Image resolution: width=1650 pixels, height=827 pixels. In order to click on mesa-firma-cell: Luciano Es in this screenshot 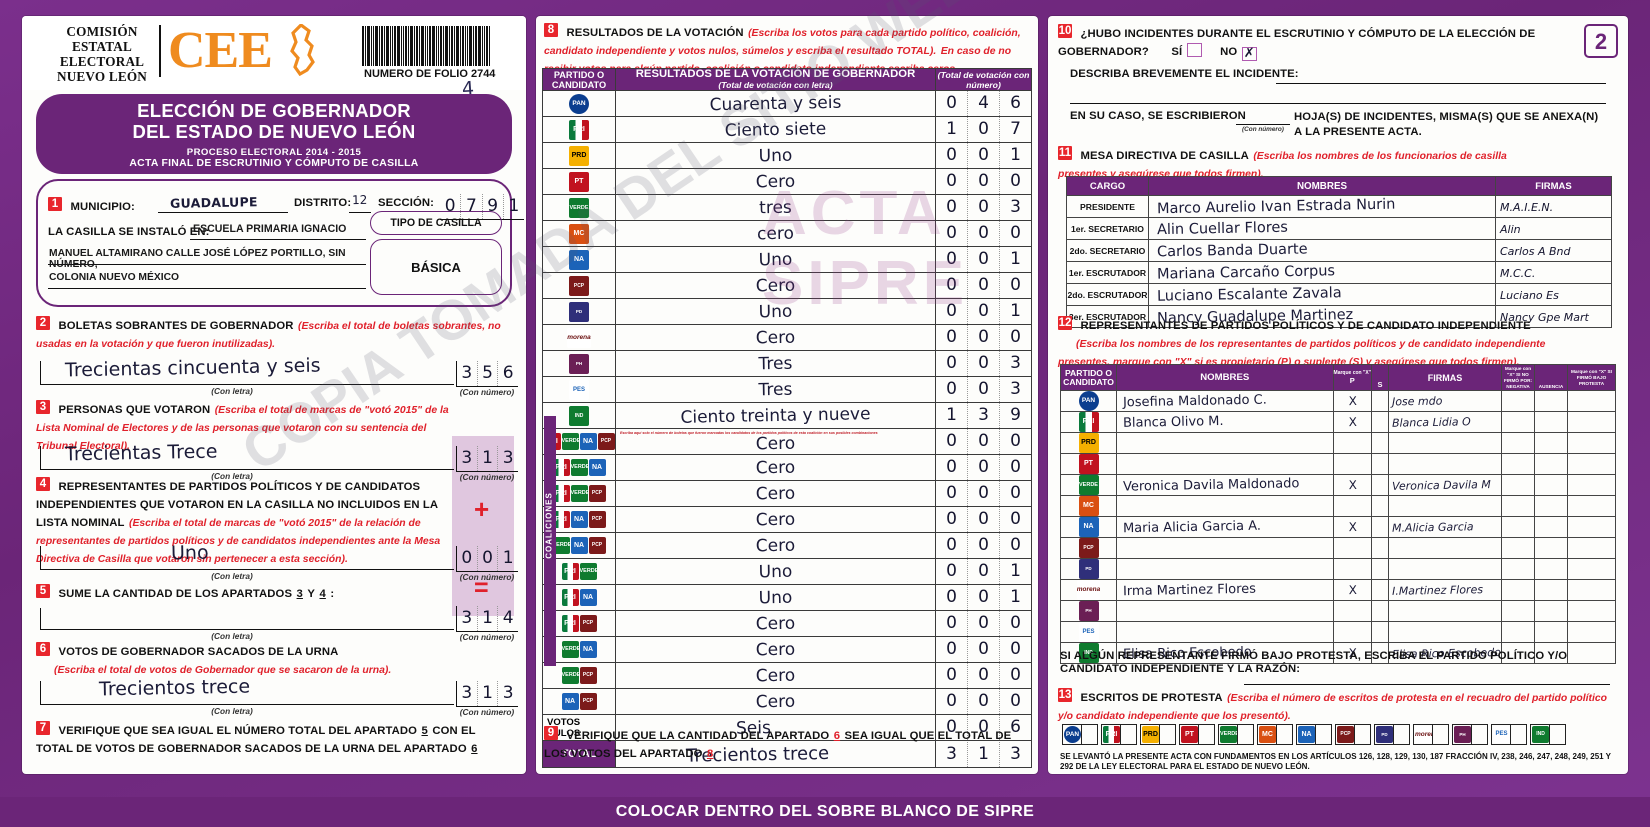, I will do `click(1553, 294)`.